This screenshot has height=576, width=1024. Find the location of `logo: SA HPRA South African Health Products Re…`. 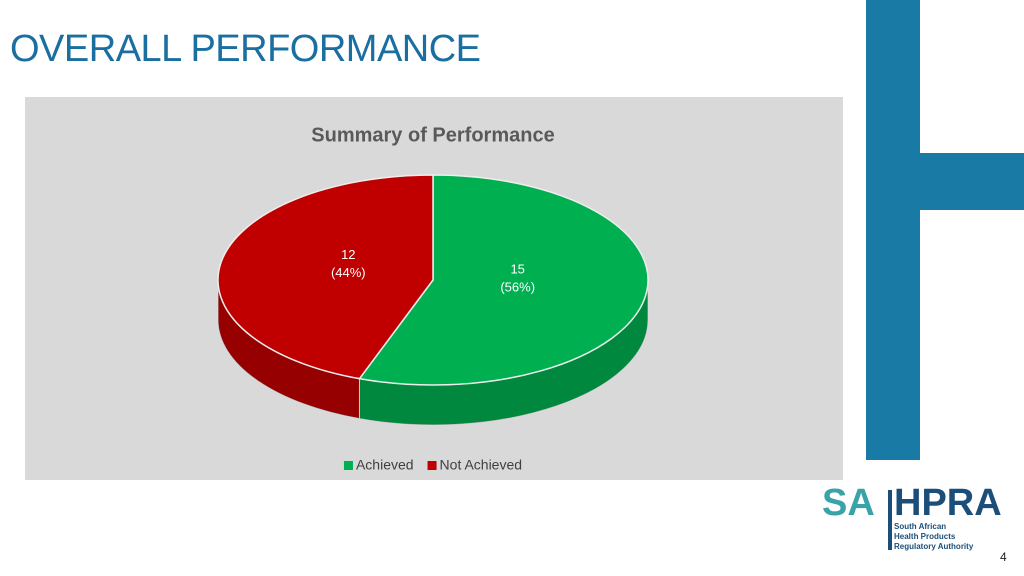

logo: SA HPRA South African Health Products Re… is located at coordinates (912, 516).